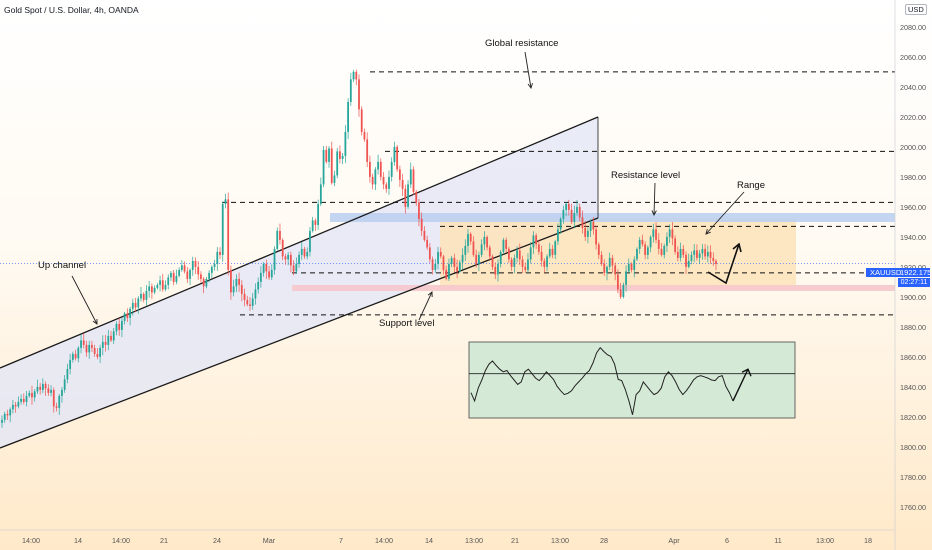 The image size is (932, 550). Describe the element at coordinates (913, 357) in the screenshot. I see `price-axis-tick: 1860.00` at that location.